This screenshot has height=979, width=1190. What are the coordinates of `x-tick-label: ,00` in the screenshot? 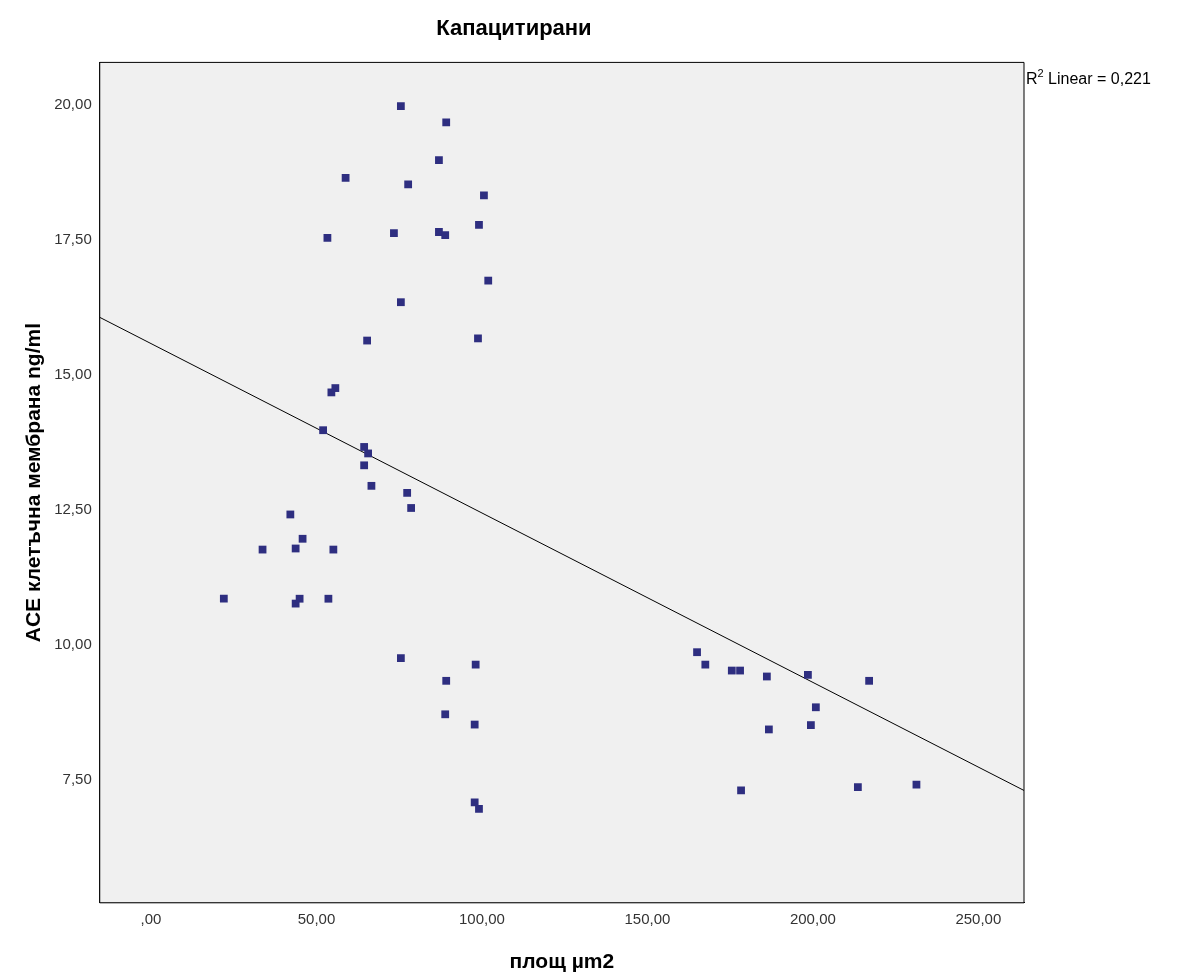 It's located at (151, 918).